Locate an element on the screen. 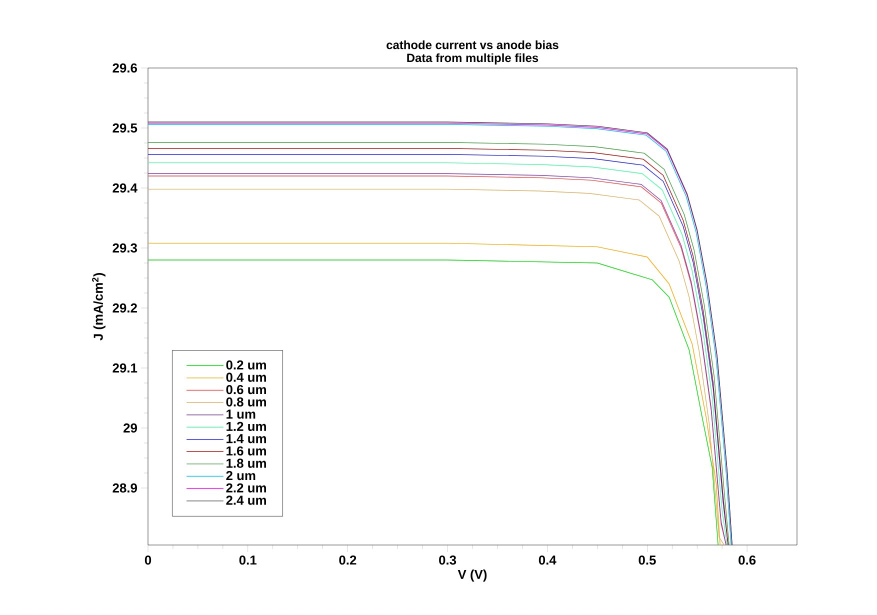 The height and width of the screenshot is (615, 877). y-tick-label: 29.4 is located at coordinates (125, 188).